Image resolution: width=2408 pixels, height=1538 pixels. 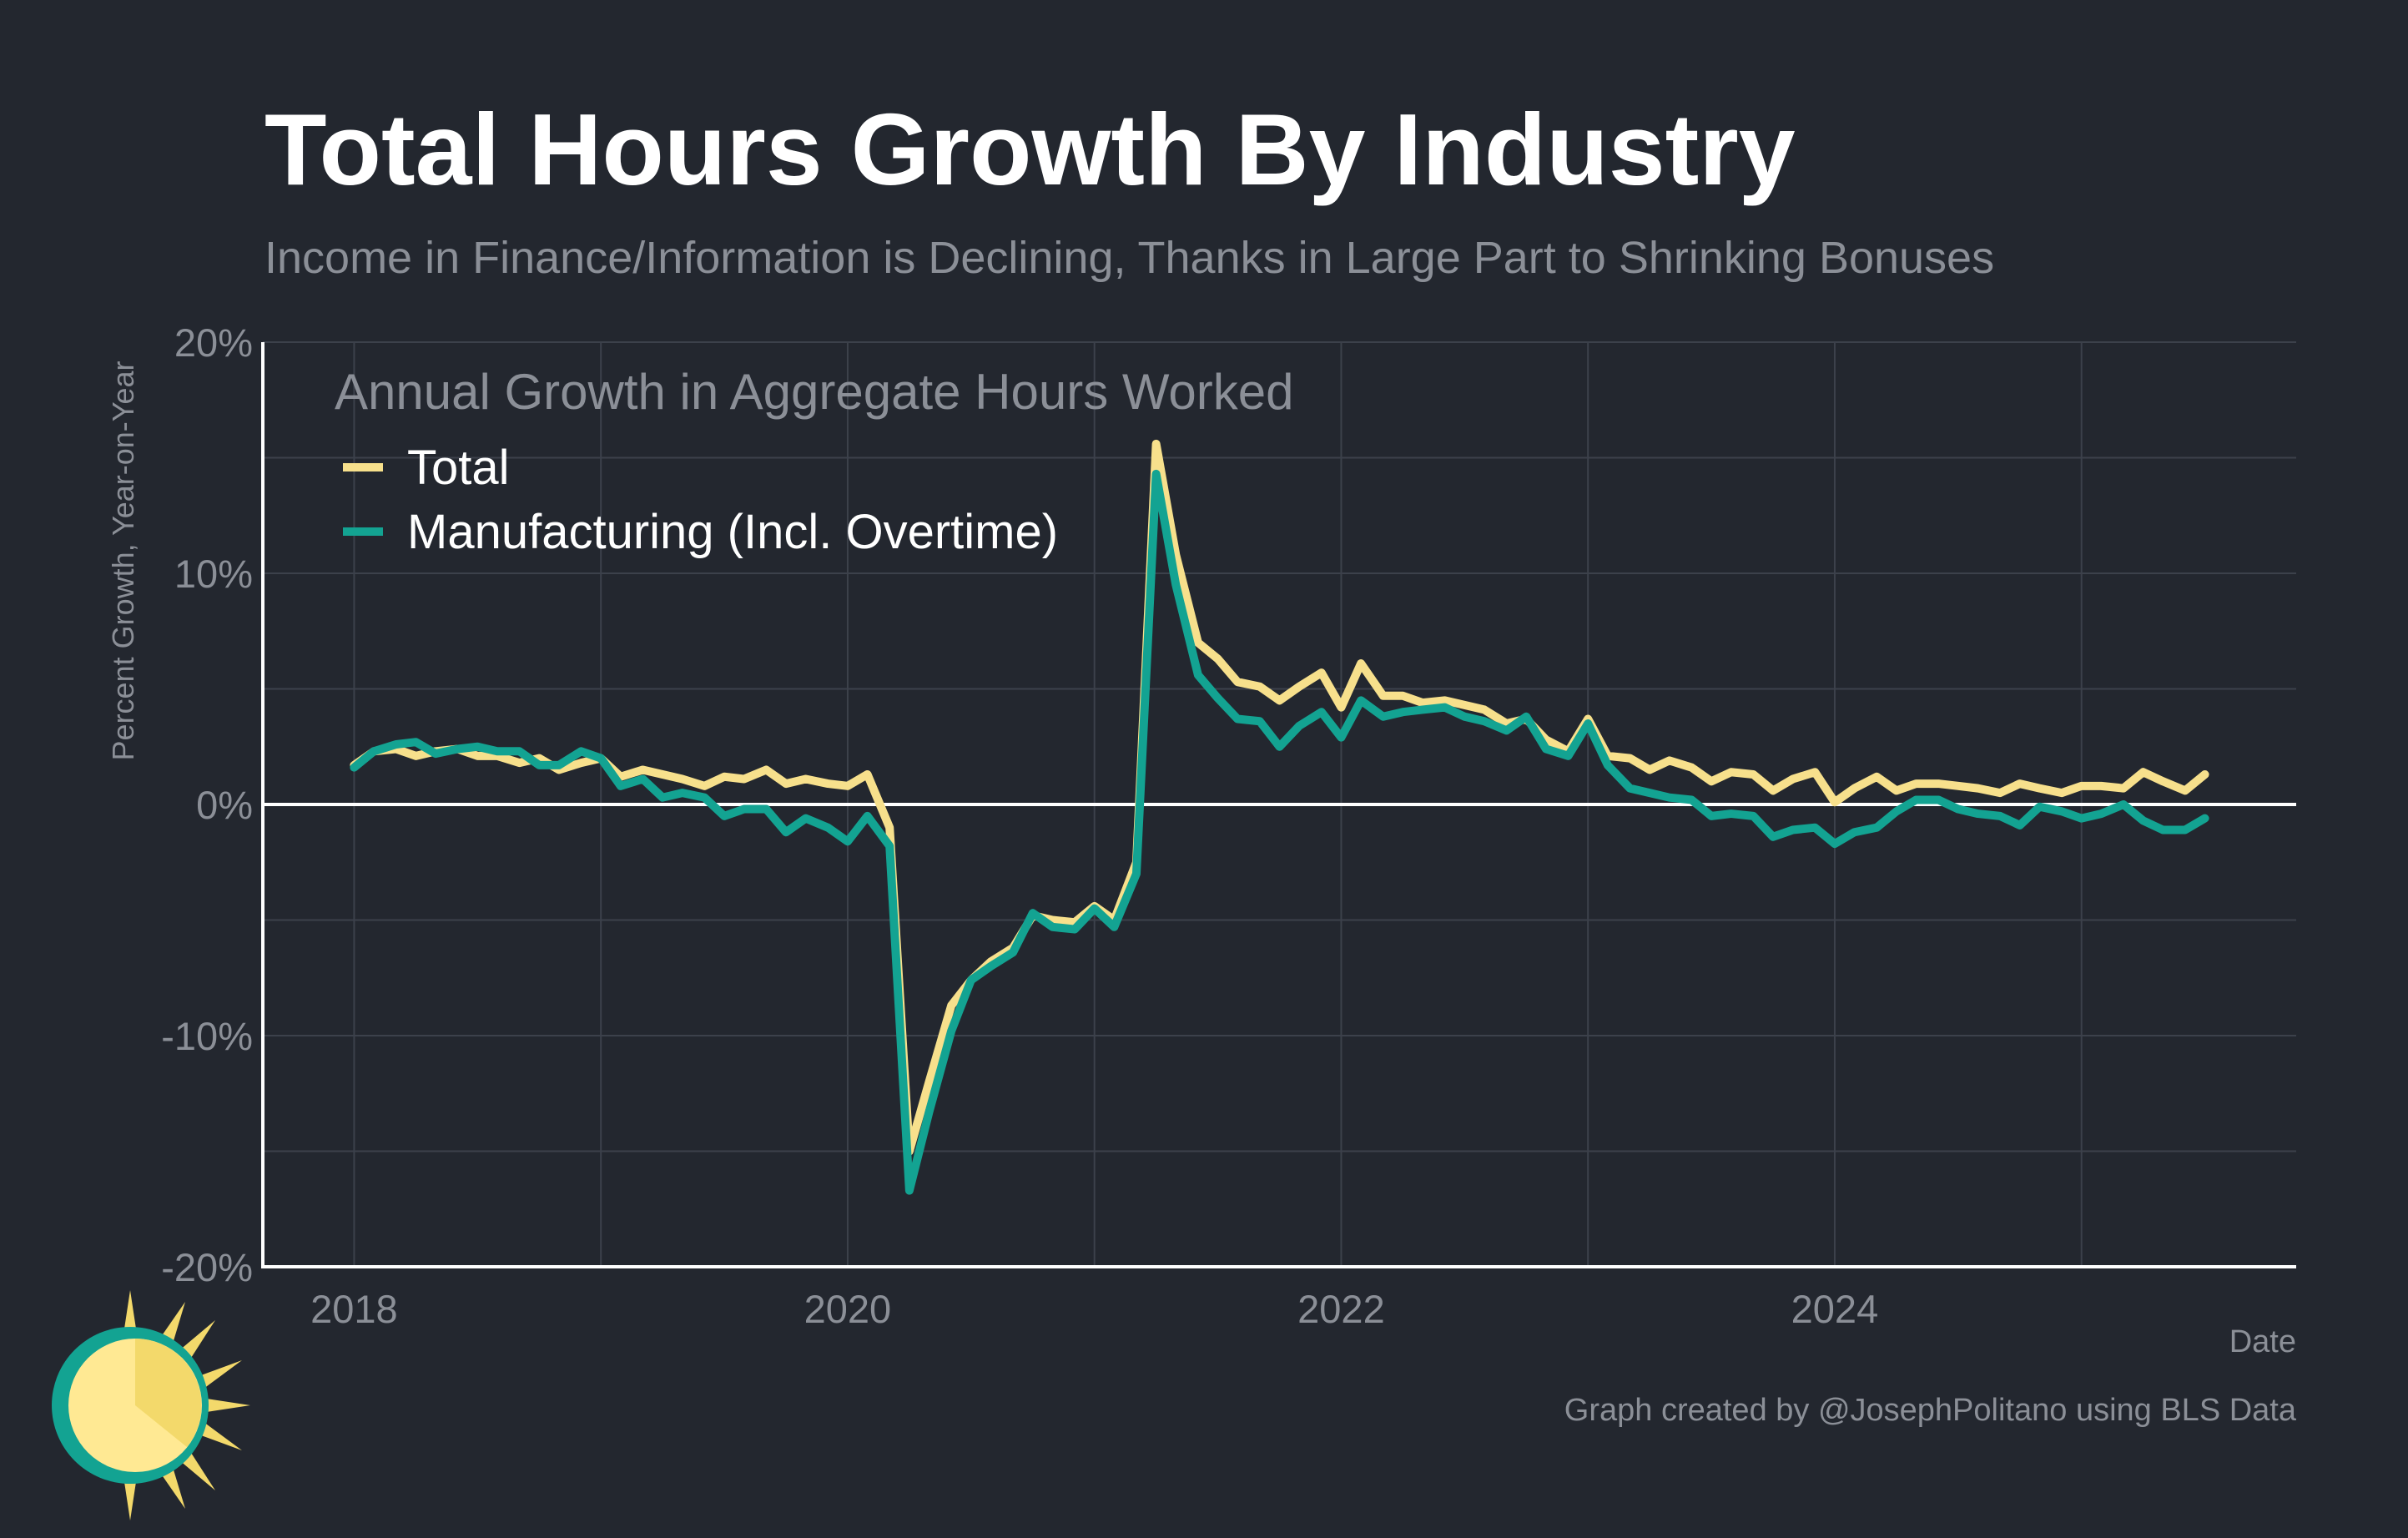 What do you see at coordinates (1341, 1309) in the screenshot?
I see `x-tick-label: 2022` at bounding box center [1341, 1309].